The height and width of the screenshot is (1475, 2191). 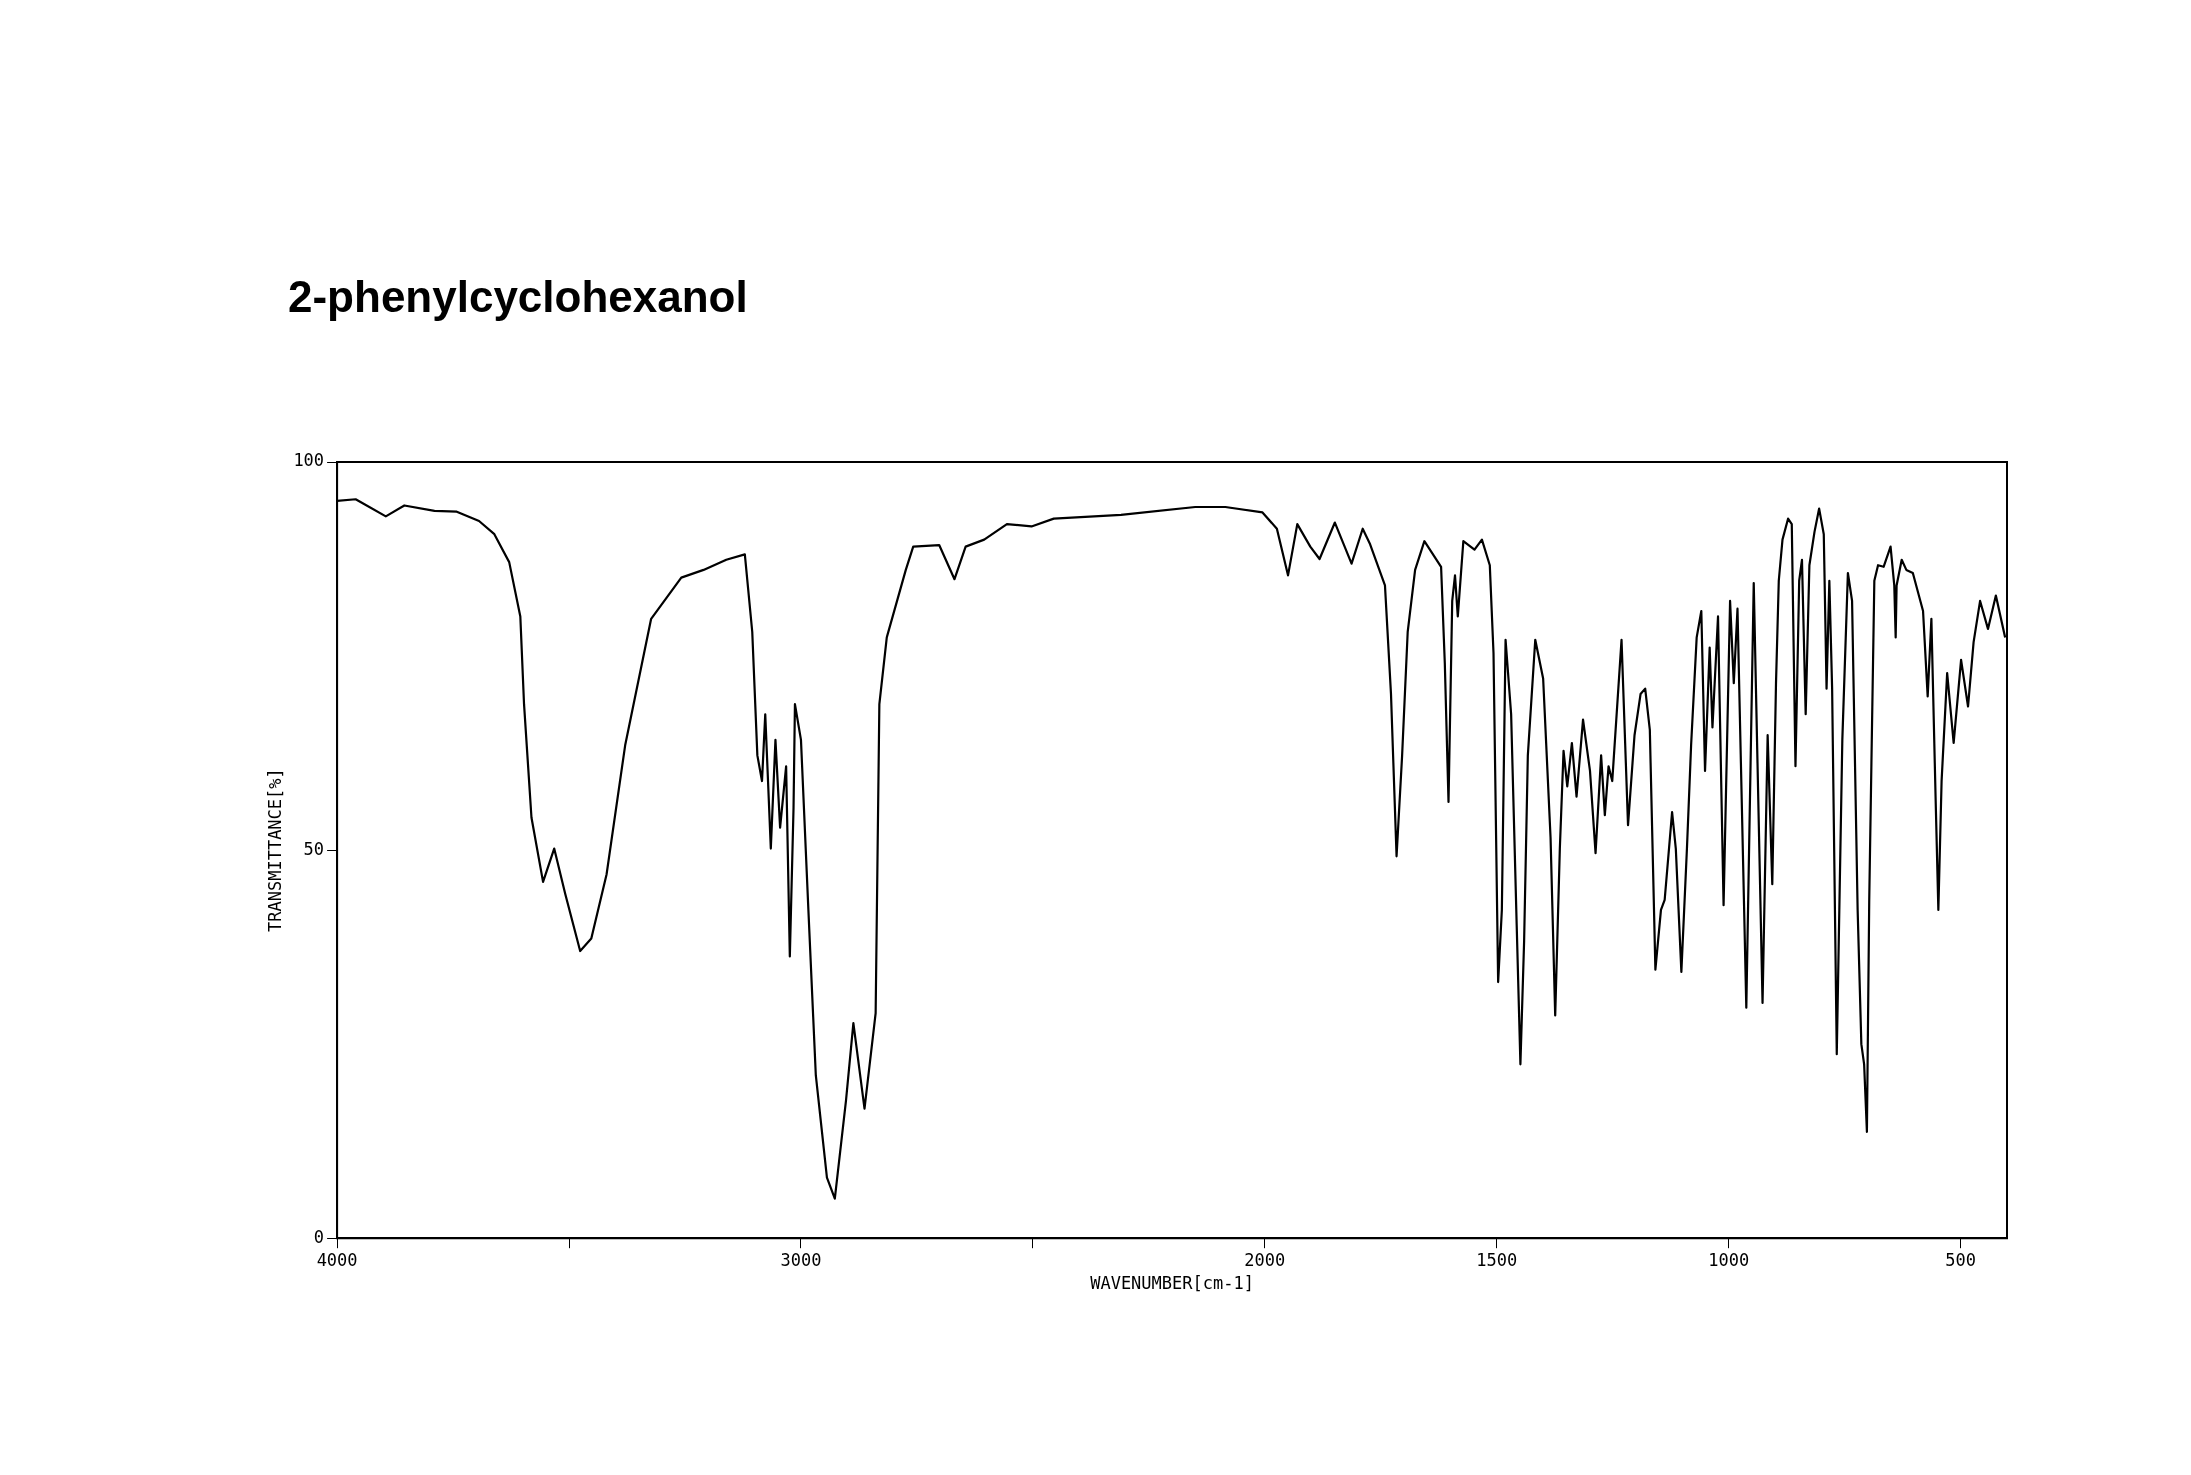 What do you see at coordinates (1960, 1259) in the screenshot?
I see `x-tick-label: 500` at bounding box center [1960, 1259].